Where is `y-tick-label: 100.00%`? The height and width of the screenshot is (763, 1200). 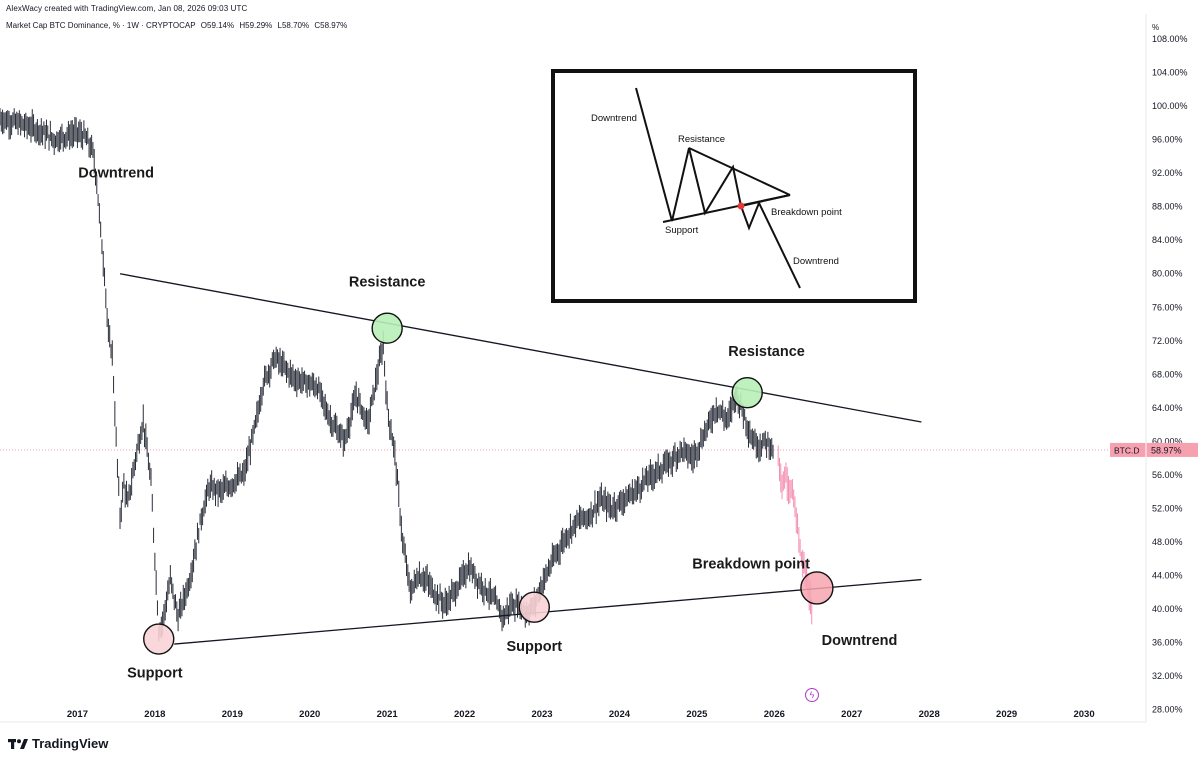
y-tick-label: 100.00% is located at coordinates (1170, 106).